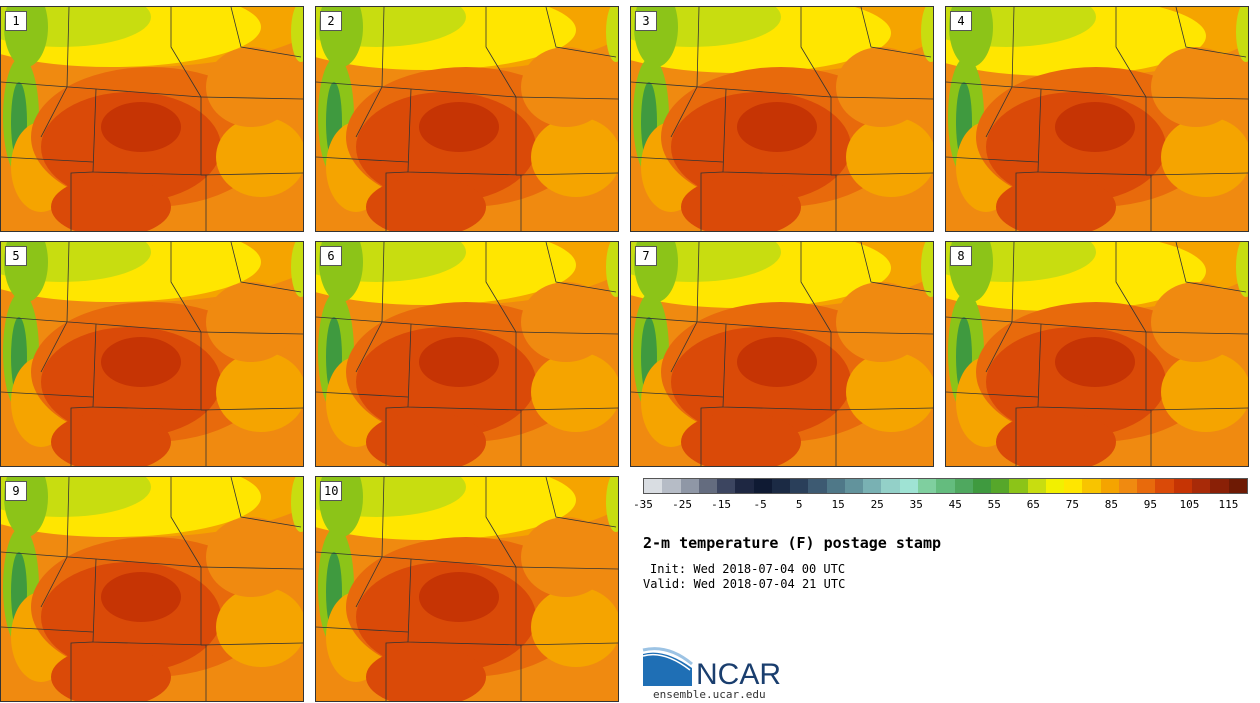 The height and width of the screenshot is (703, 1260). What do you see at coordinates (877, 504) in the screenshot?
I see `colorbar-tick-label: 25` at bounding box center [877, 504].